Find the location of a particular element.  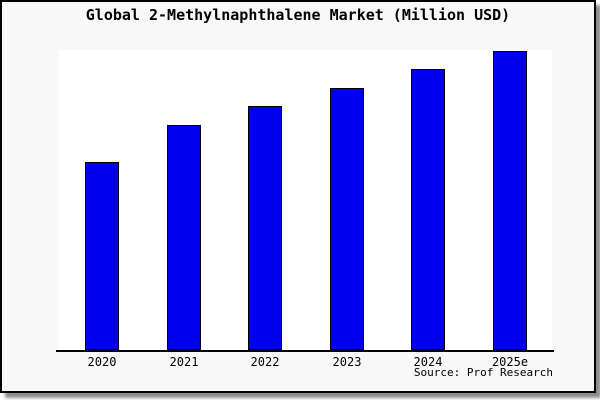

bar-2025e is located at coordinates (510, 200).